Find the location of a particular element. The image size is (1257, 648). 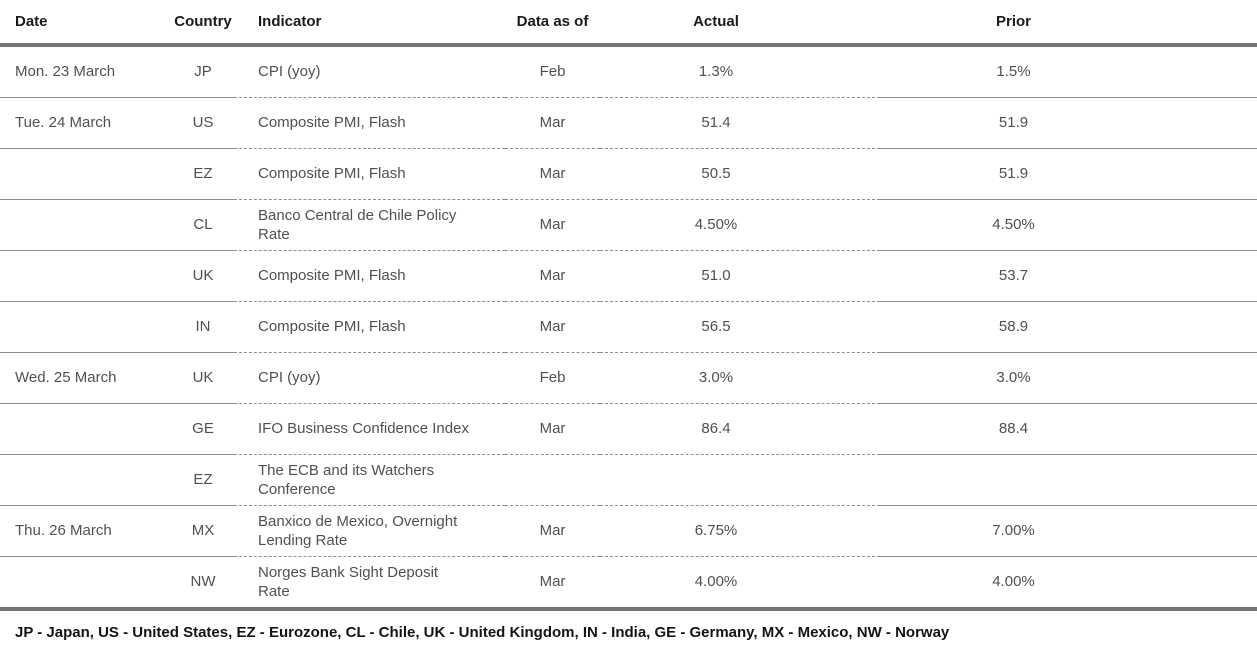

cell-actual: 4.00% is located at coordinates (740, 583).